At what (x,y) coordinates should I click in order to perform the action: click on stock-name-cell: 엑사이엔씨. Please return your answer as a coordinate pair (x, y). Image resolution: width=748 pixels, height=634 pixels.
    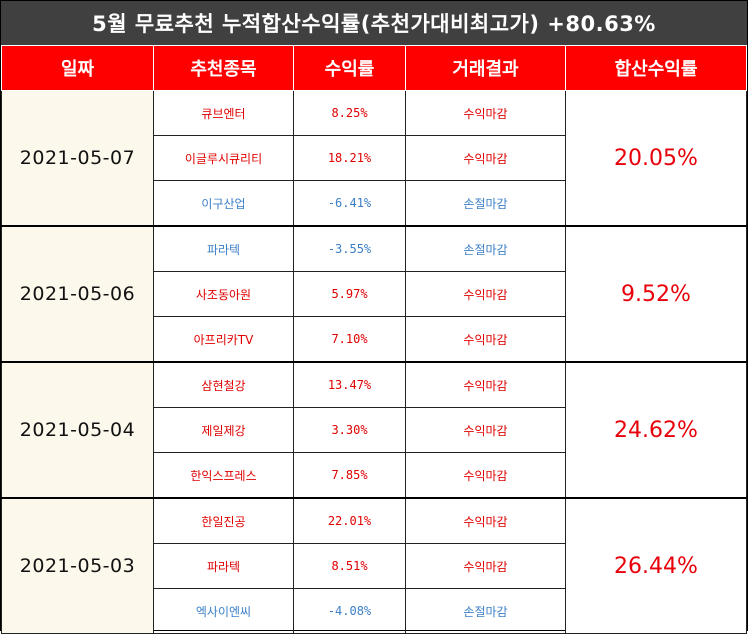
    Looking at the image, I should click on (223, 611).